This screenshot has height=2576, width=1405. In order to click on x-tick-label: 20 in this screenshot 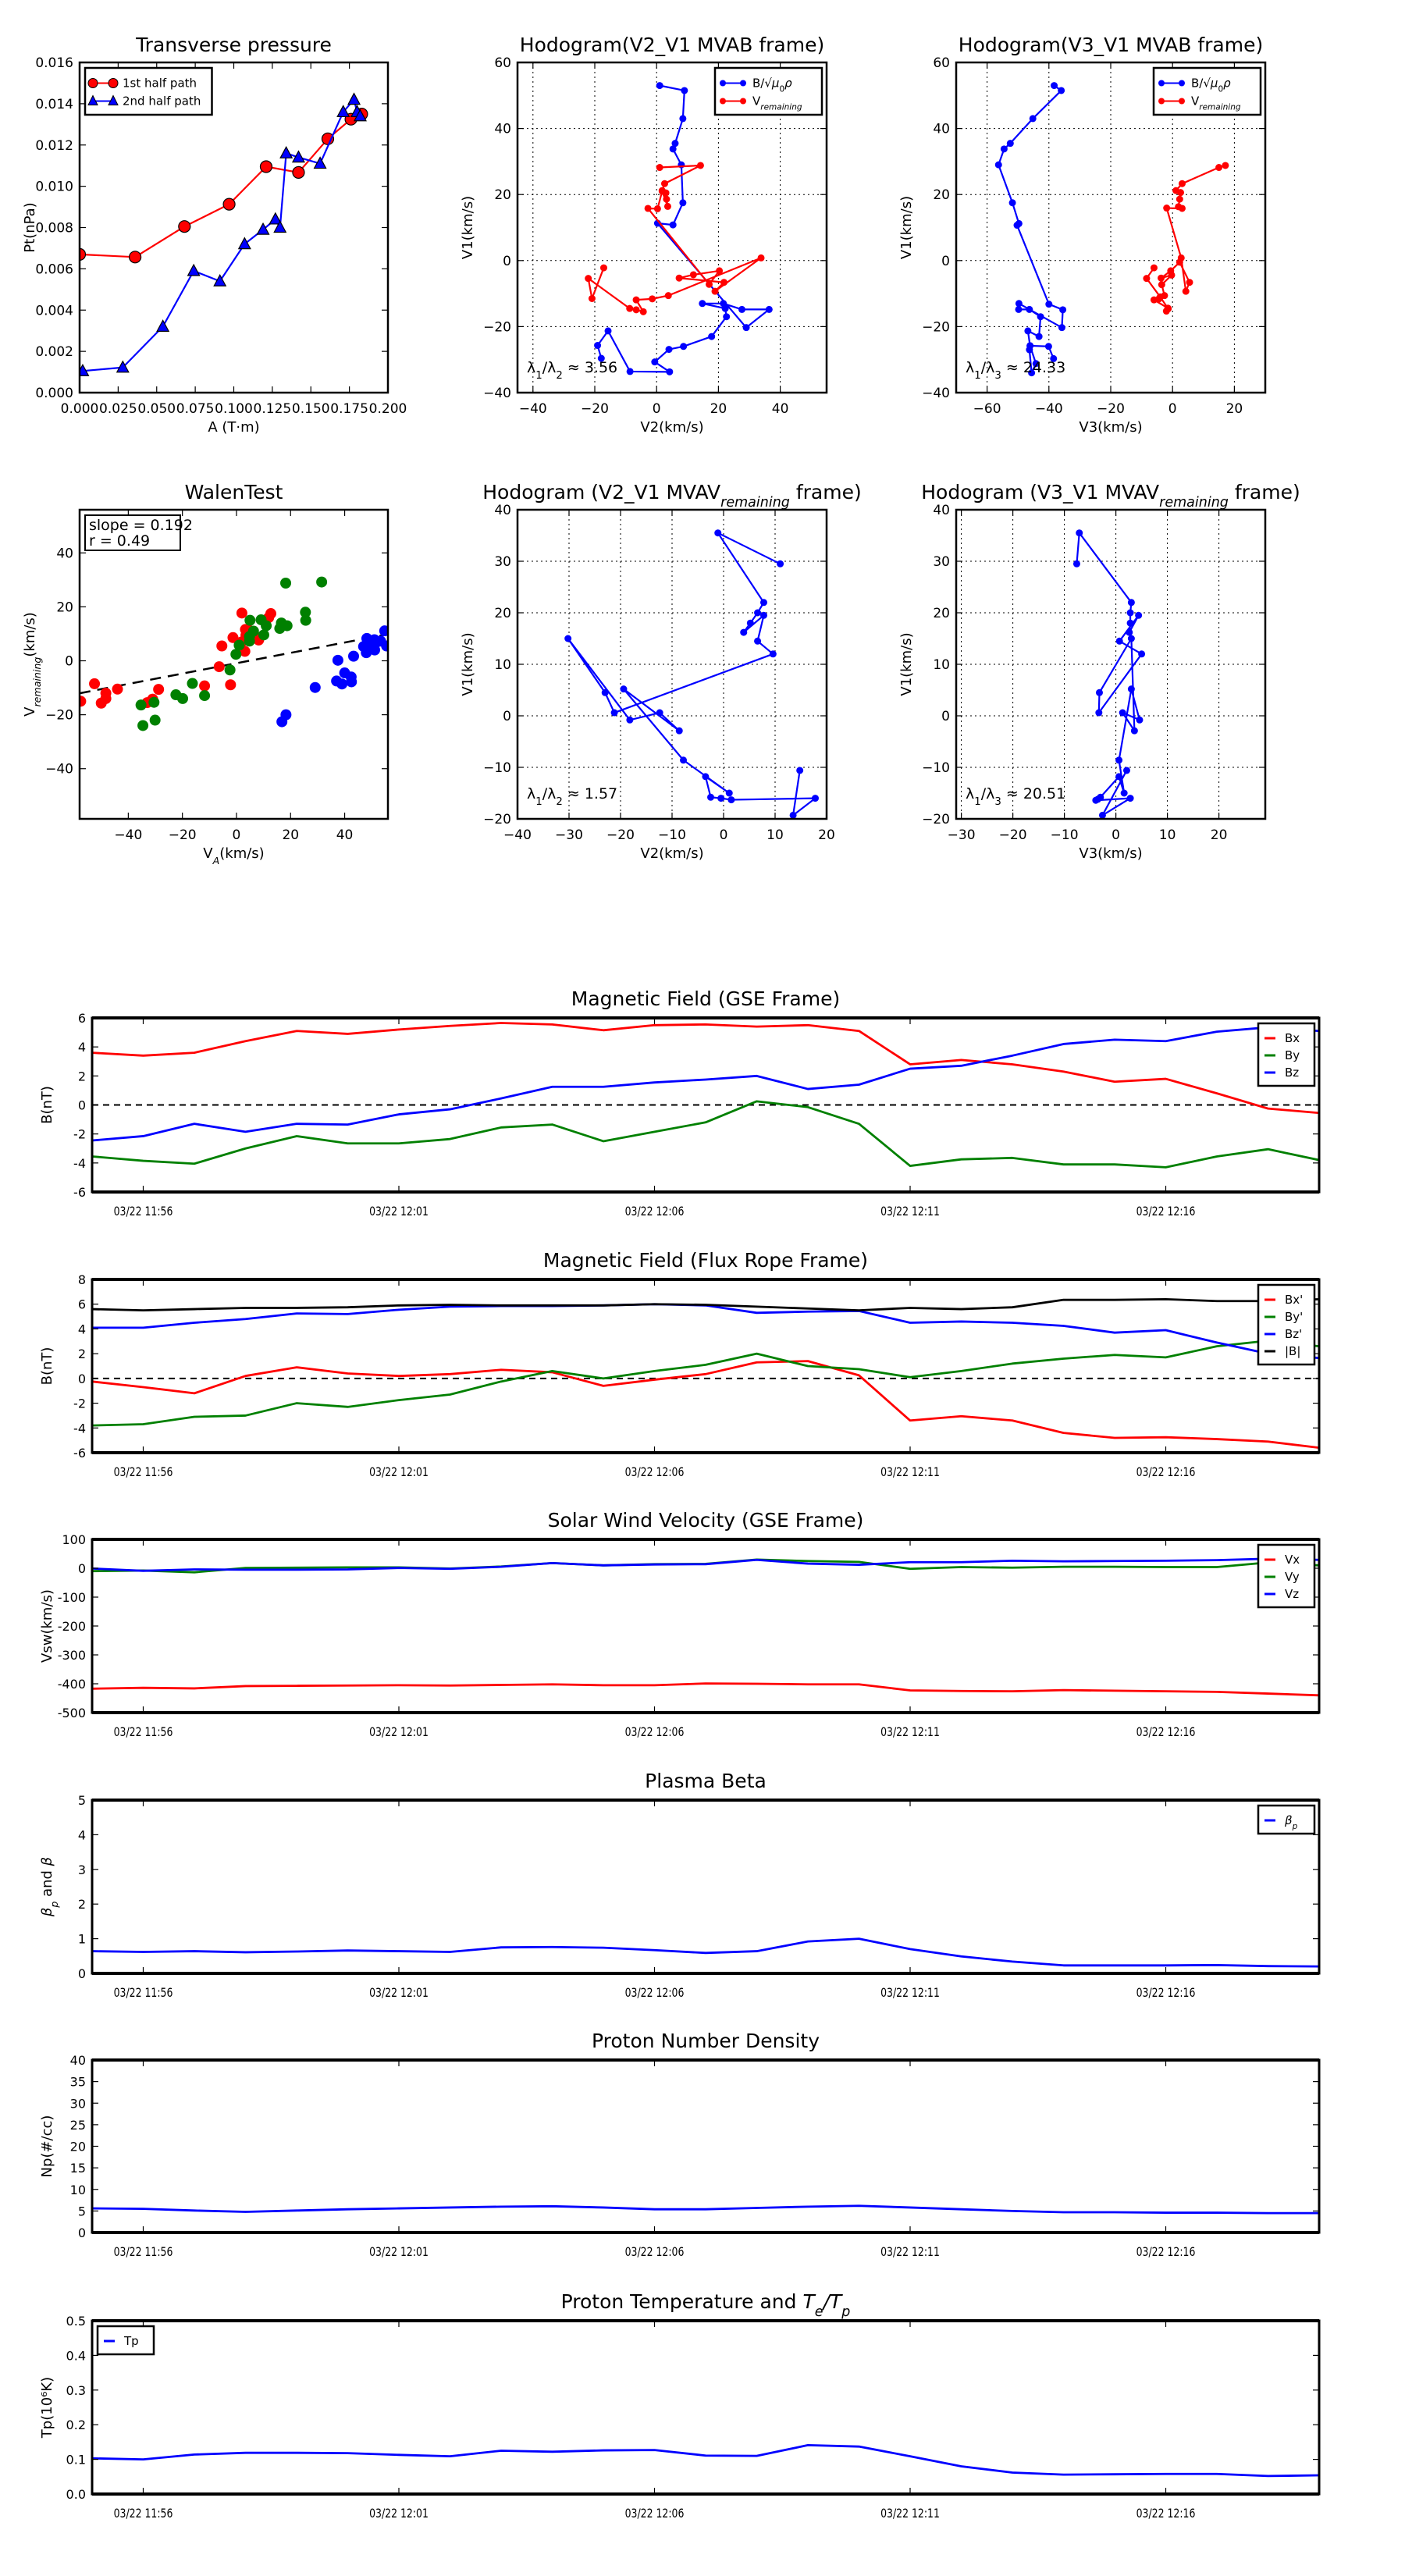, I will do `click(718, 409)`.